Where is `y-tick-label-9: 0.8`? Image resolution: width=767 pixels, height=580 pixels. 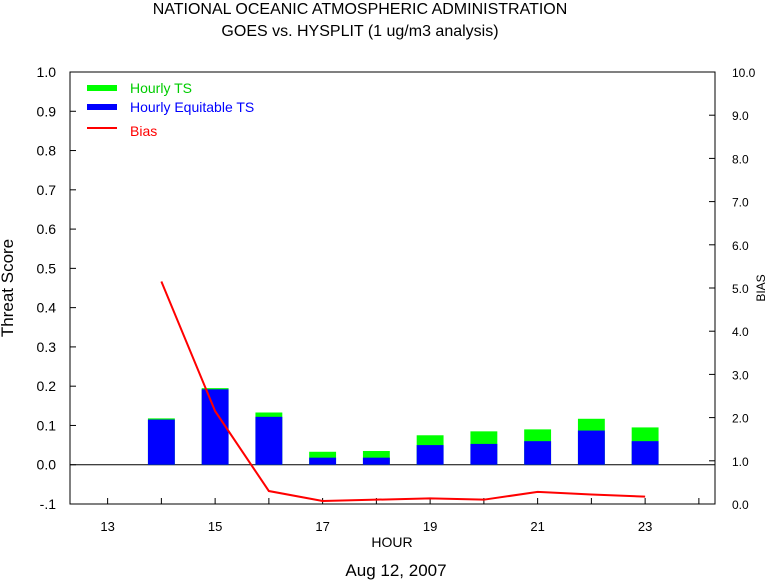 y-tick-label-9: 0.8 is located at coordinates (47, 151).